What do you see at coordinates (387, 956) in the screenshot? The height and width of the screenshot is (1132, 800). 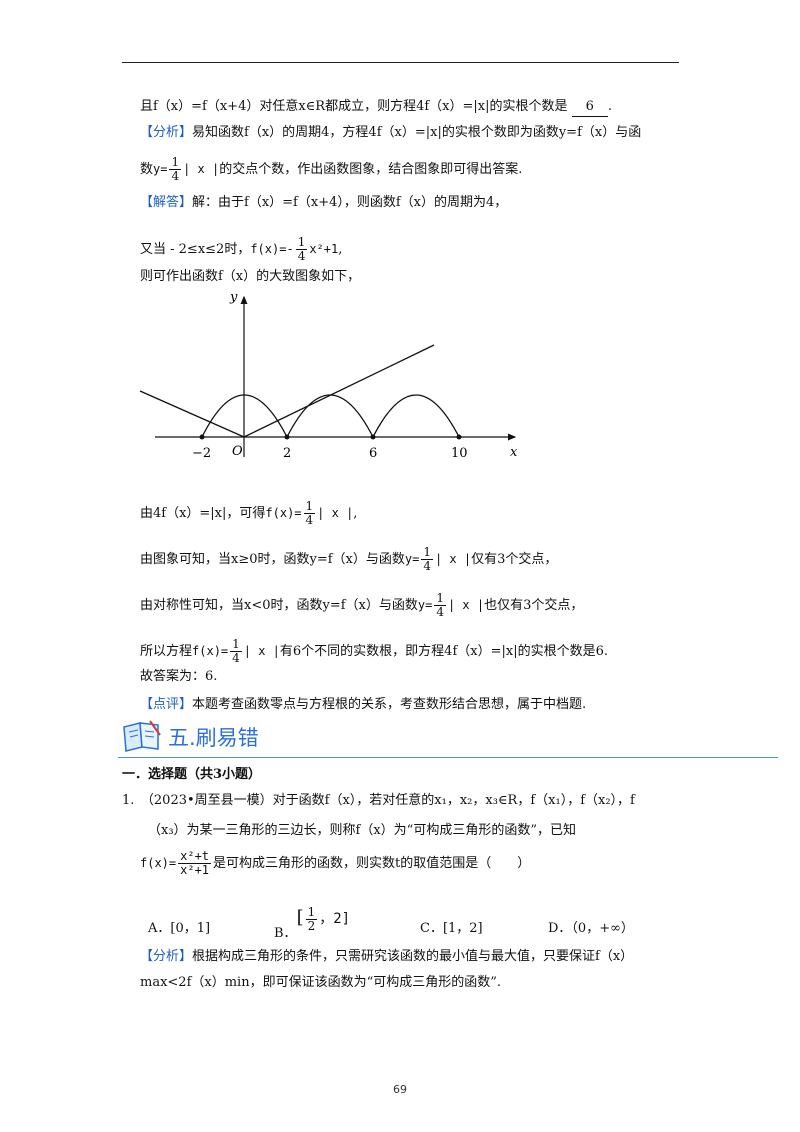 I see `analysis-line: 【分析】根据构成三角形的条件，只需研究该函数的最小值与最大值，只要保证f（x）` at bounding box center [387, 956].